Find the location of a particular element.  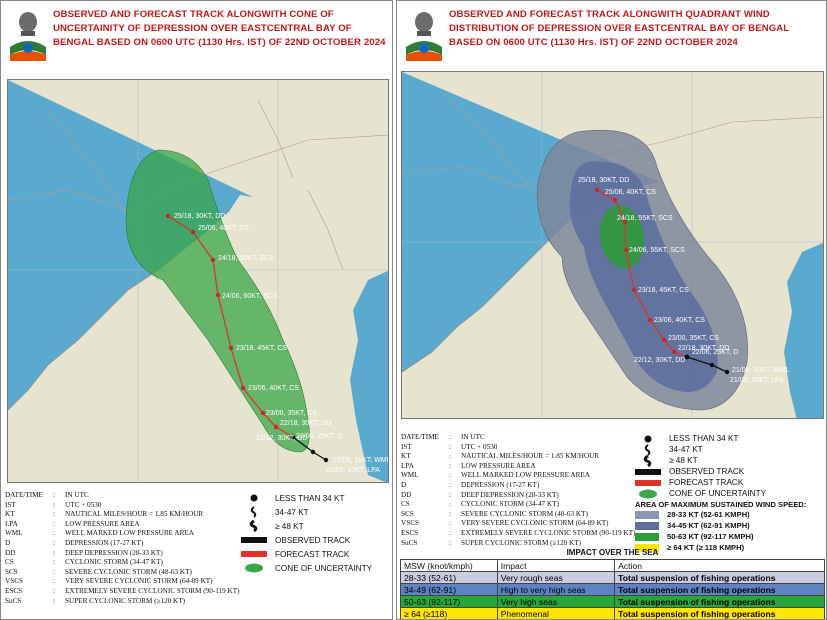

left-track-label: 23/06, 40KT, CS is located at coordinates (273, 388).